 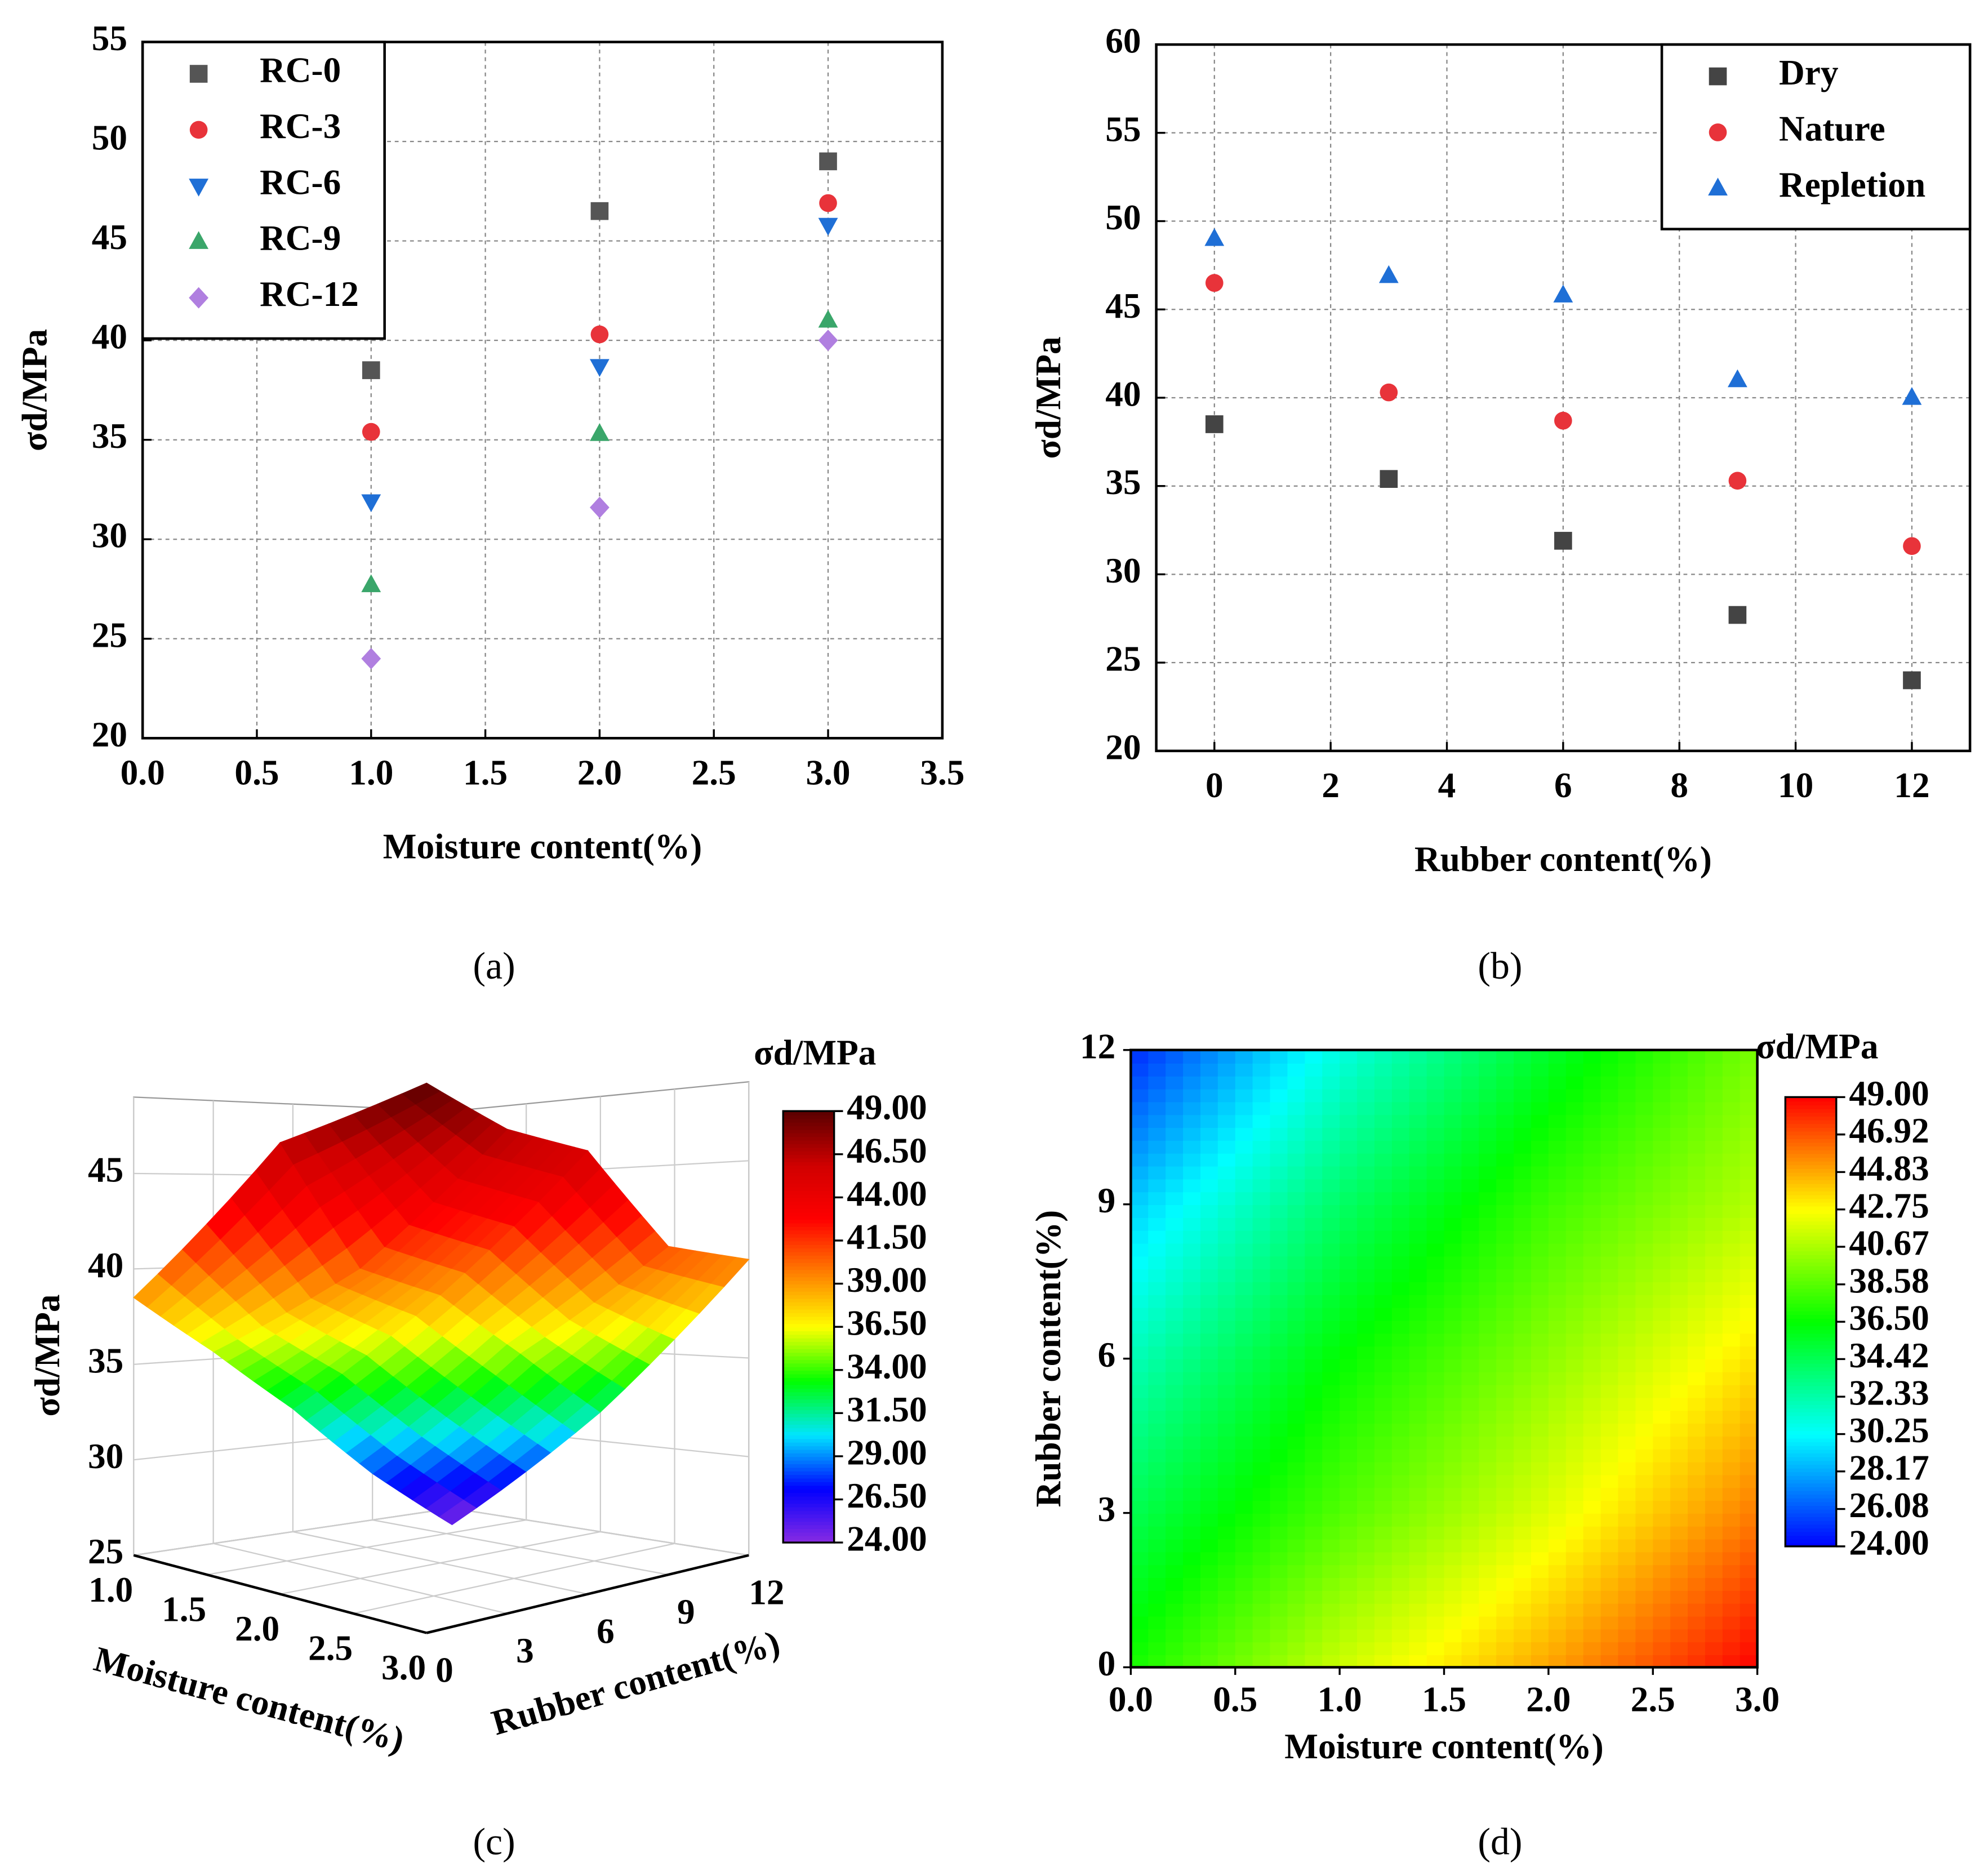 What do you see at coordinates (1389, 479) in the screenshot?
I see `marker` at bounding box center [1389, 479].